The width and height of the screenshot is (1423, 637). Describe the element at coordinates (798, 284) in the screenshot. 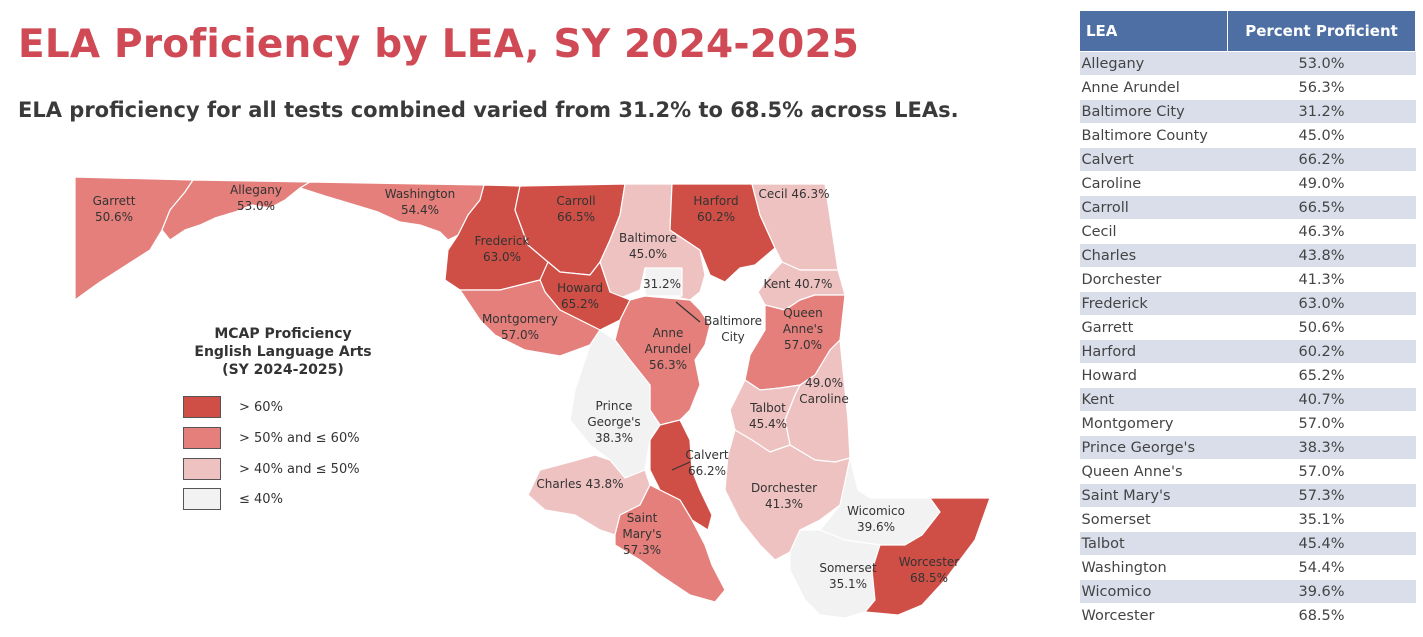

I see `map-label-line: Kent 40.7%` at that location.